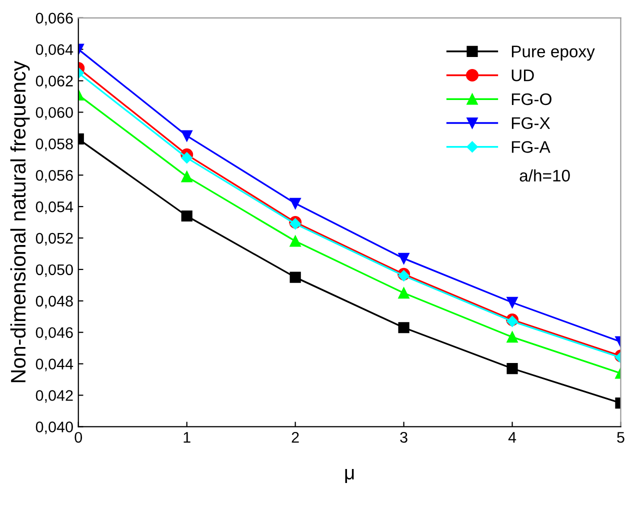 This screenshot has width=627, height=511. Describe the element at coordinates (531, 123) in the screenshot. I see `legend-label: FG-X` at that location.